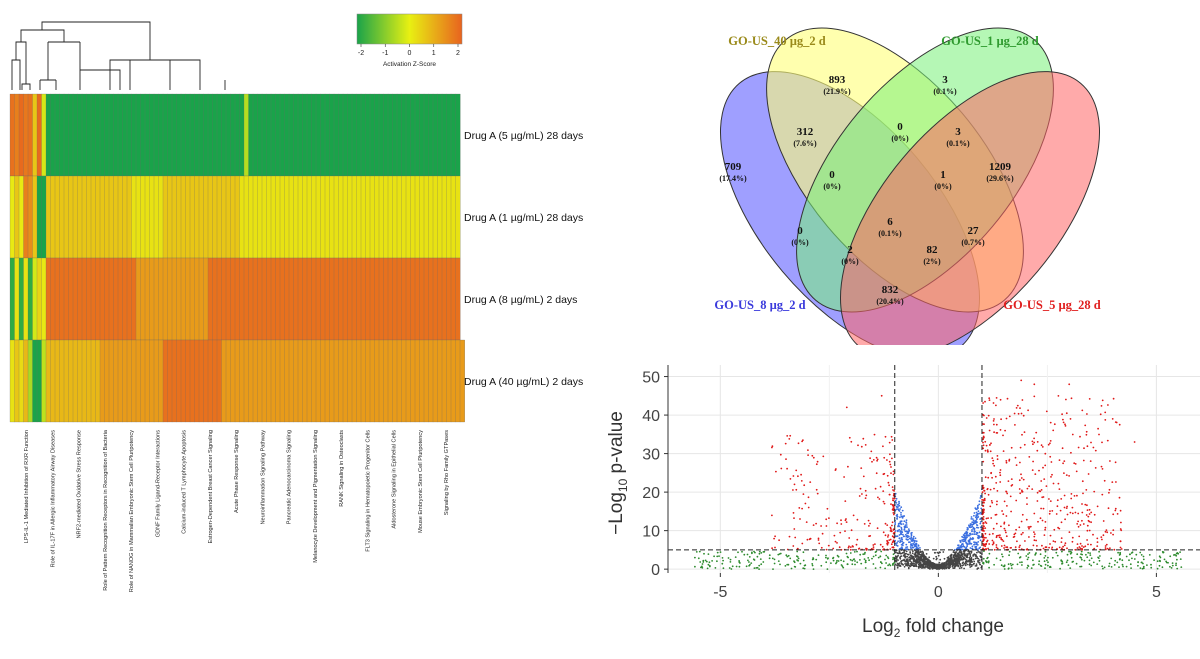 The image size is (1200, 659). Describe the element at coordinates (409, 64) in the screenshot. I see `colorbar-label: Activation Z-Score` at that location.